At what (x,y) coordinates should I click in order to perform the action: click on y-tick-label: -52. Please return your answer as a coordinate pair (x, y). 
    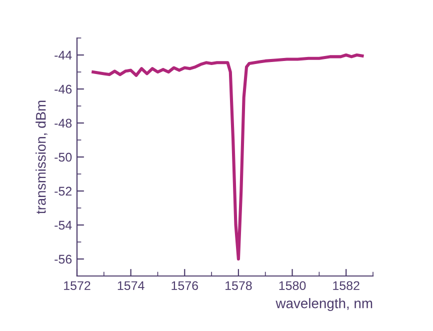
    Looking at the image, I should click on (63, 191).